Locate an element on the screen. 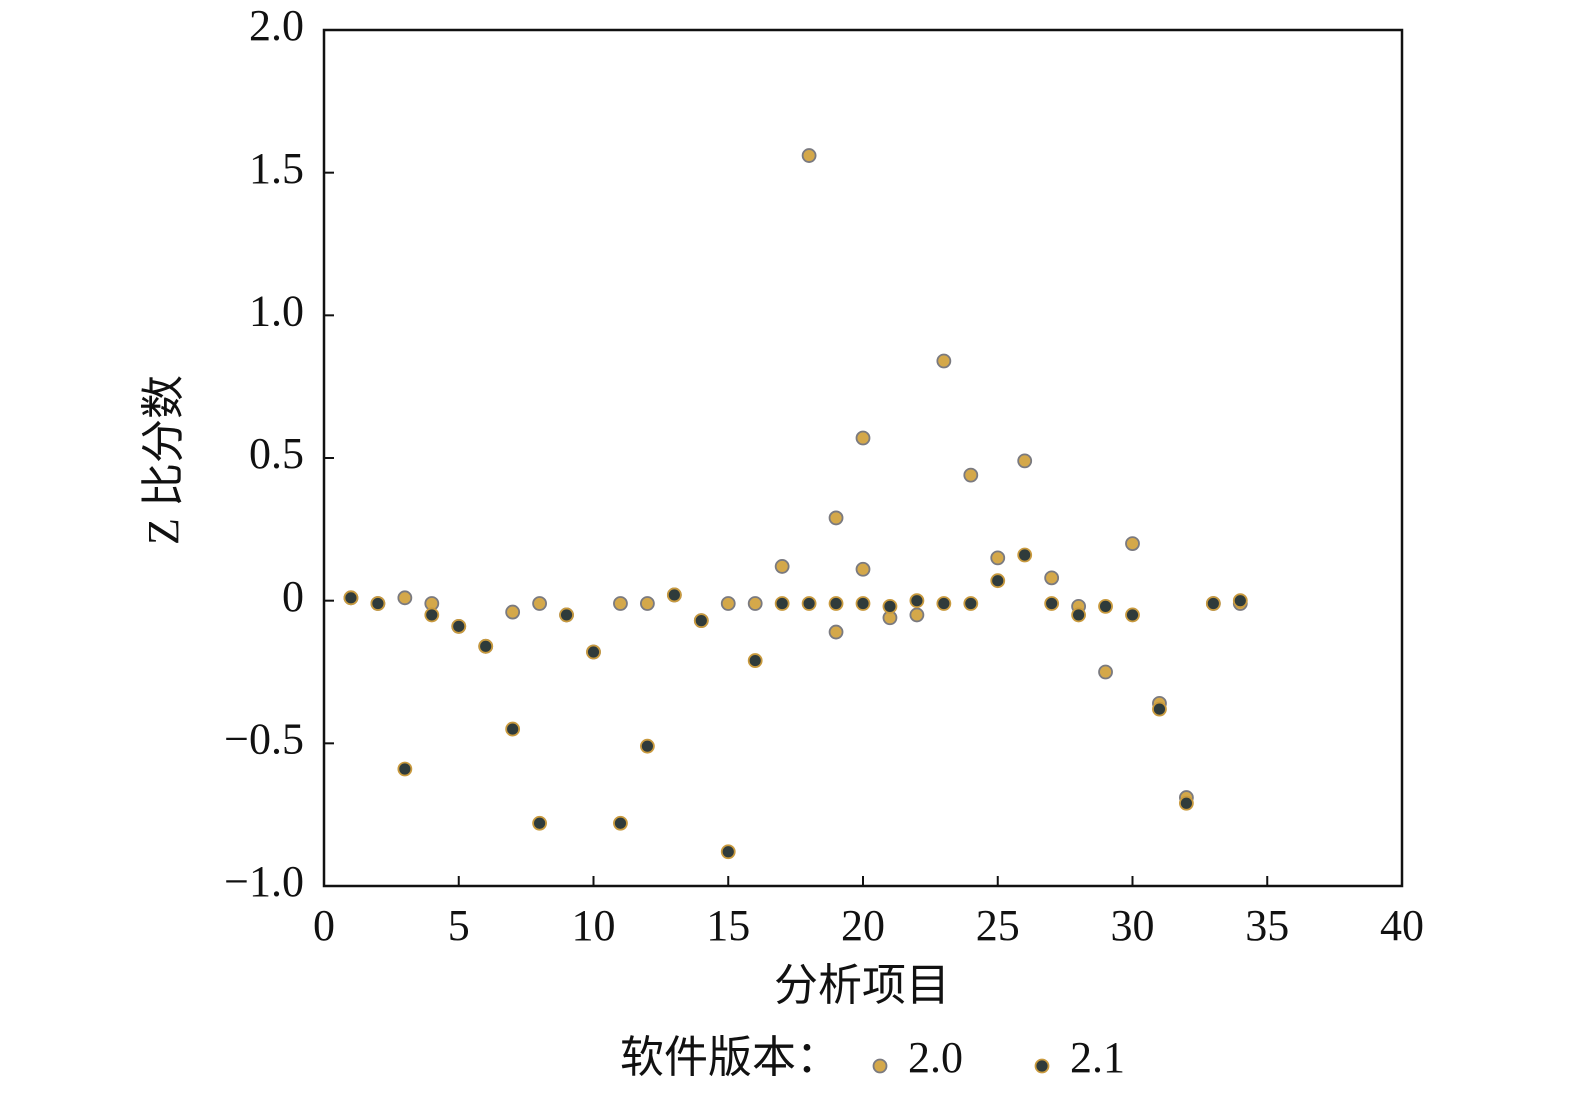  y-axis-label: Z 比分数 is located at coordinates (163, 460).